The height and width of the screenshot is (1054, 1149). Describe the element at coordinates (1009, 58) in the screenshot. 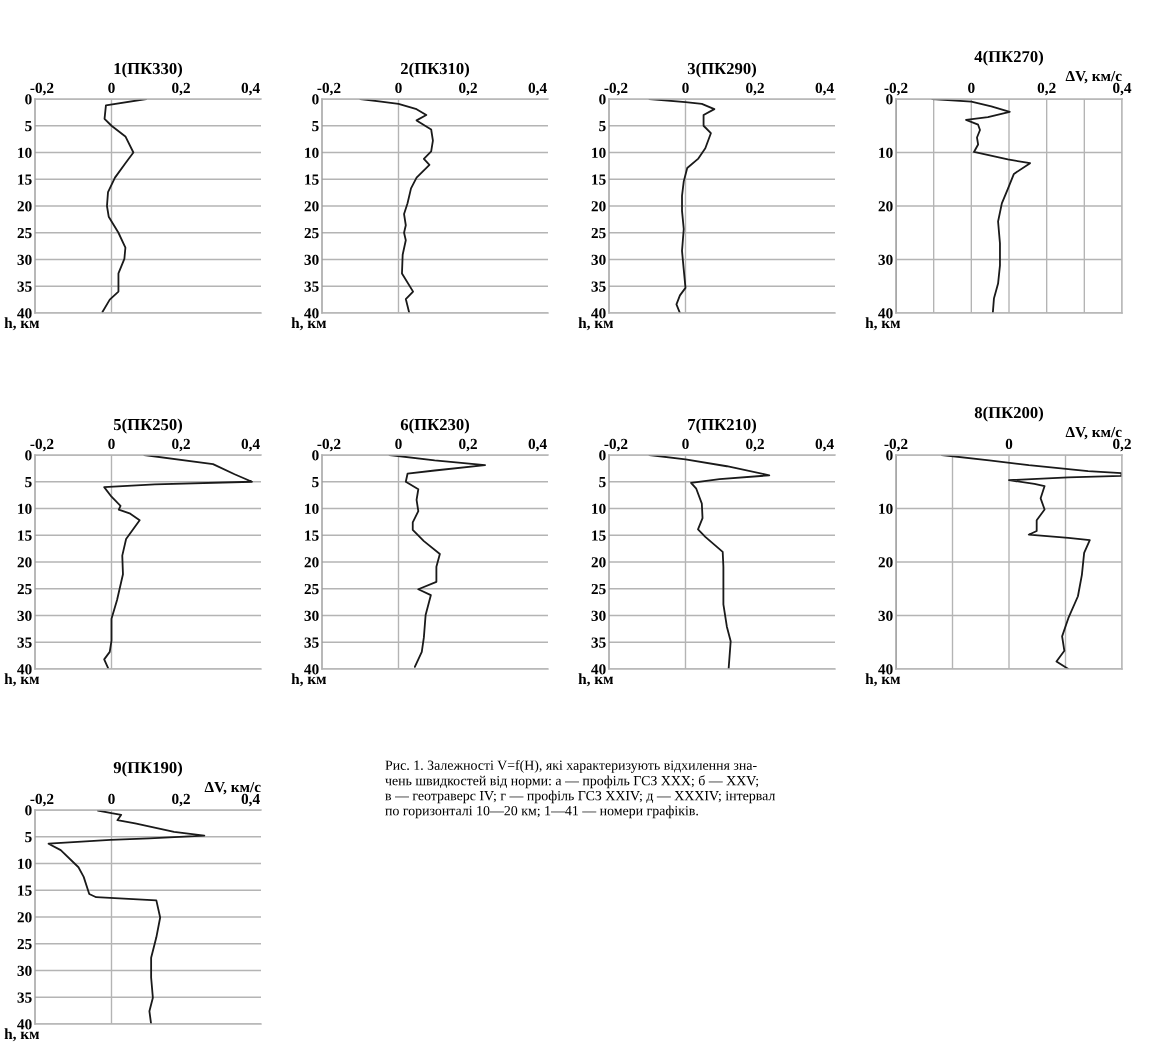

I see `chart-title: 4(ПК270)` at that location.